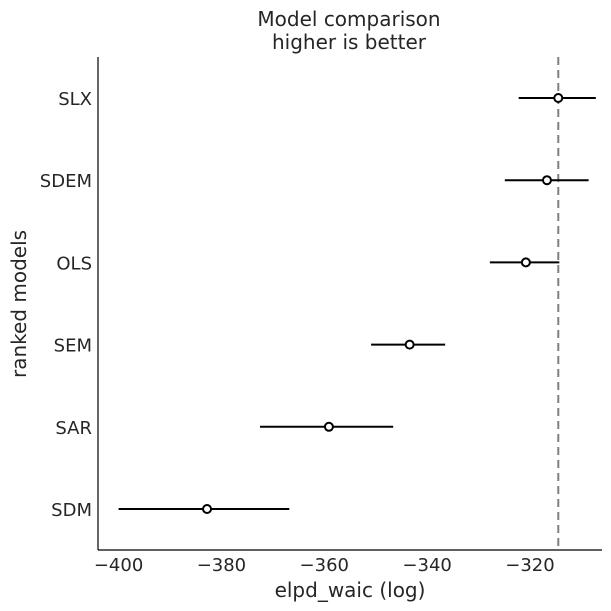  I want to click on x-tick-label: −380, so click(221, 565).